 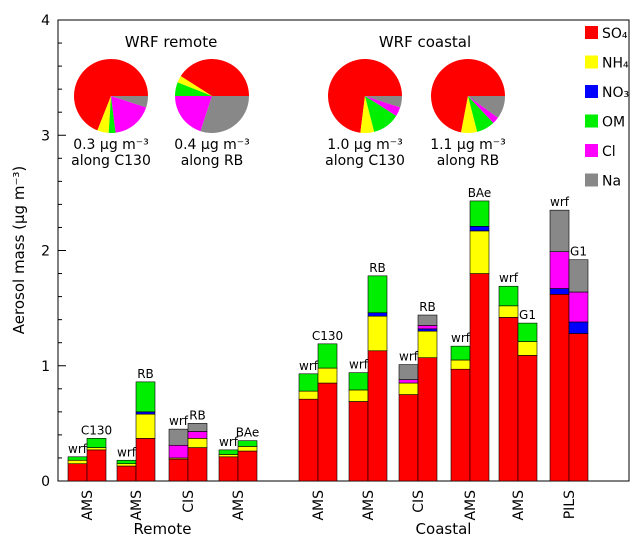 I want to click on y-tick-label: 4, so click(x=45, y=21).